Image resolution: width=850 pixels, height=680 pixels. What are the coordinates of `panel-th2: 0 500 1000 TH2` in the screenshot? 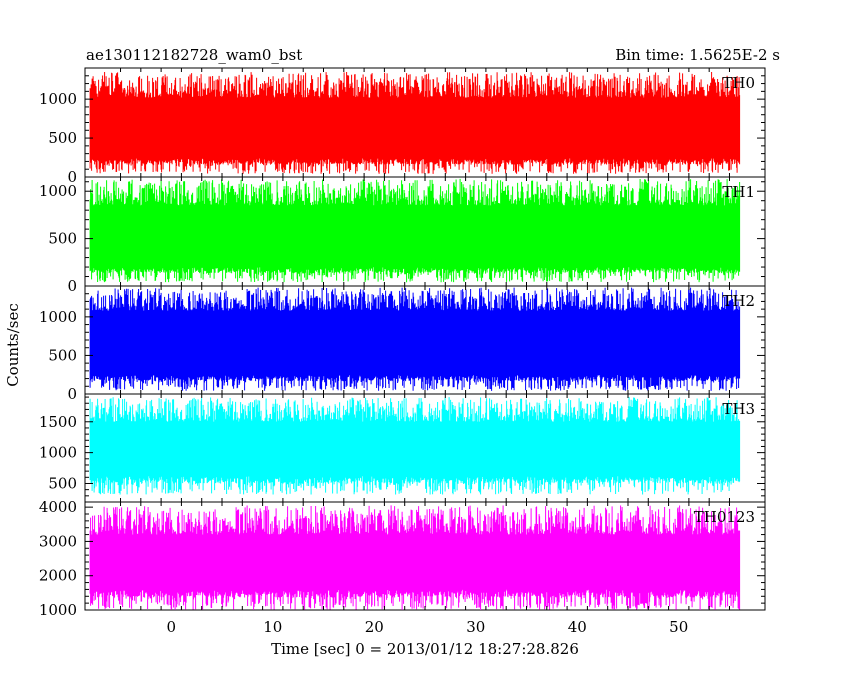 It's located at (402, 344).